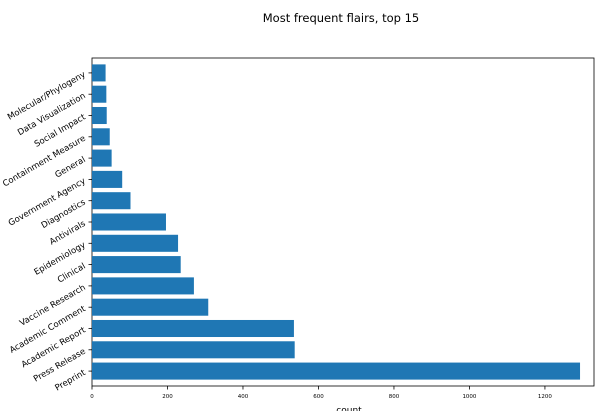 This screenshot has width=595, height=411. Describe the element at coordinates (243, 397) in the screenshot. I see `x-tick-label: 400` at that location.